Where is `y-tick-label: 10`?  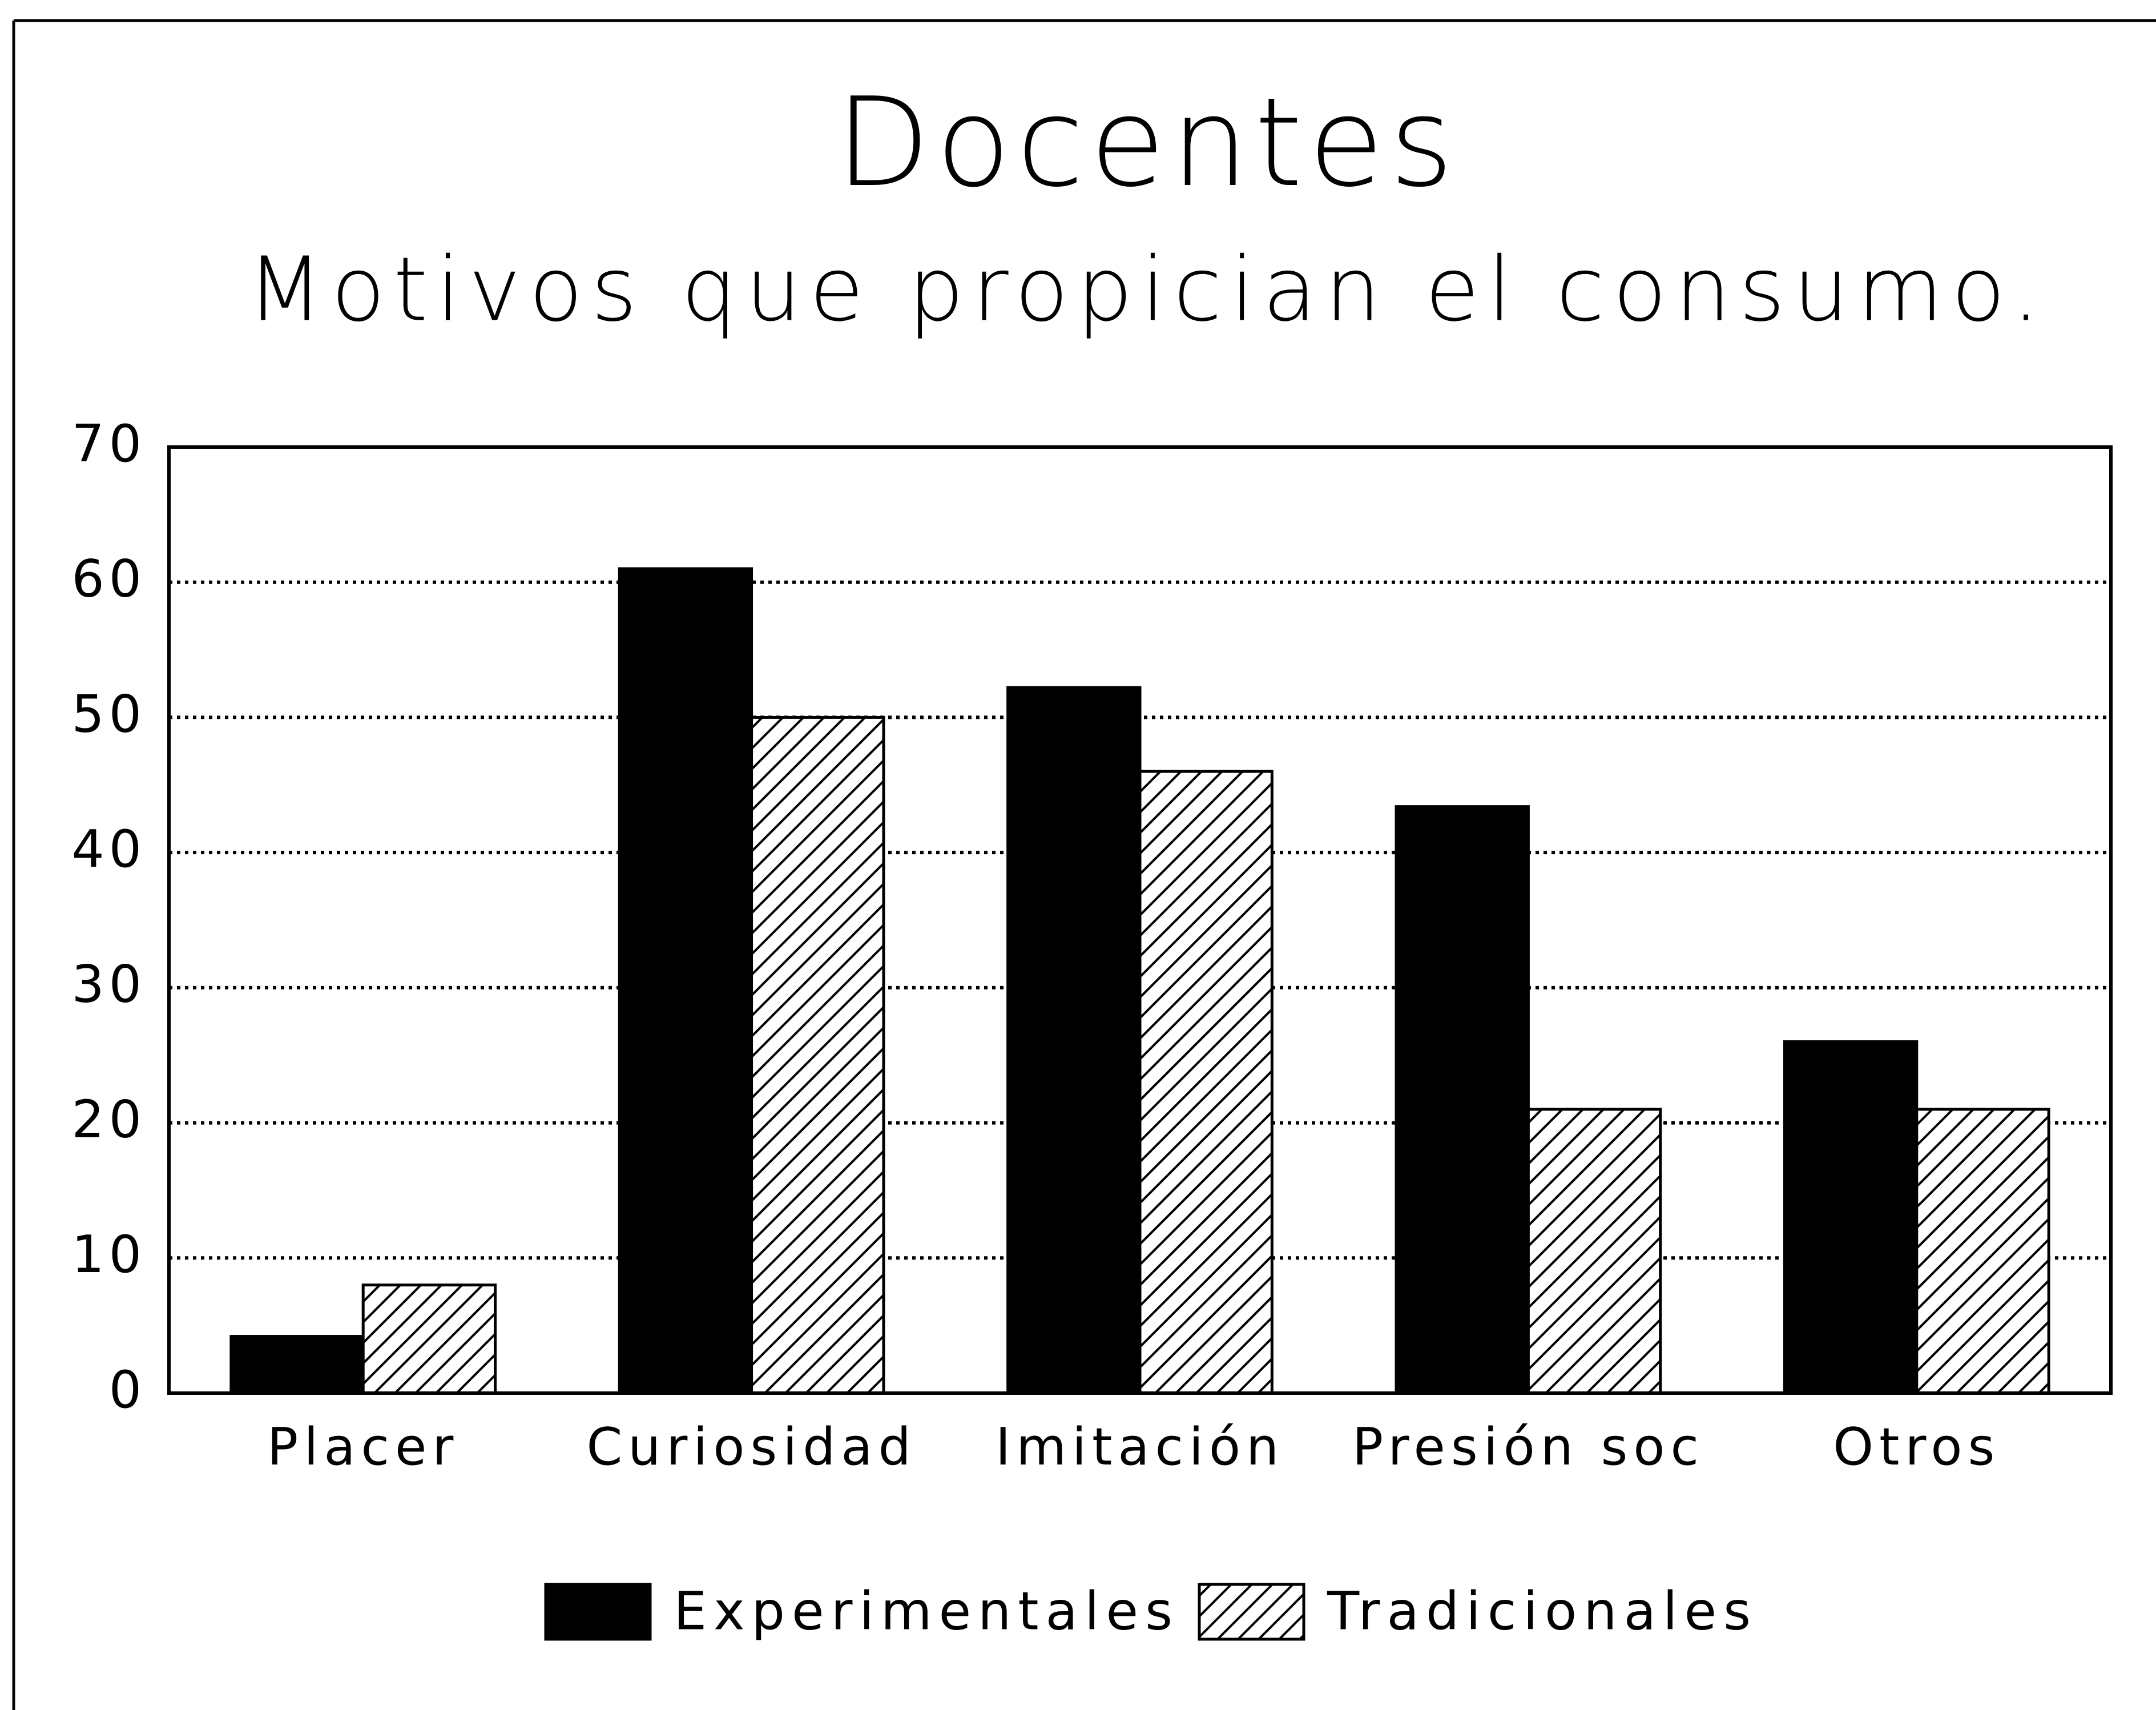 y-tick-label: 10 is located at coordinates (108, 1255).